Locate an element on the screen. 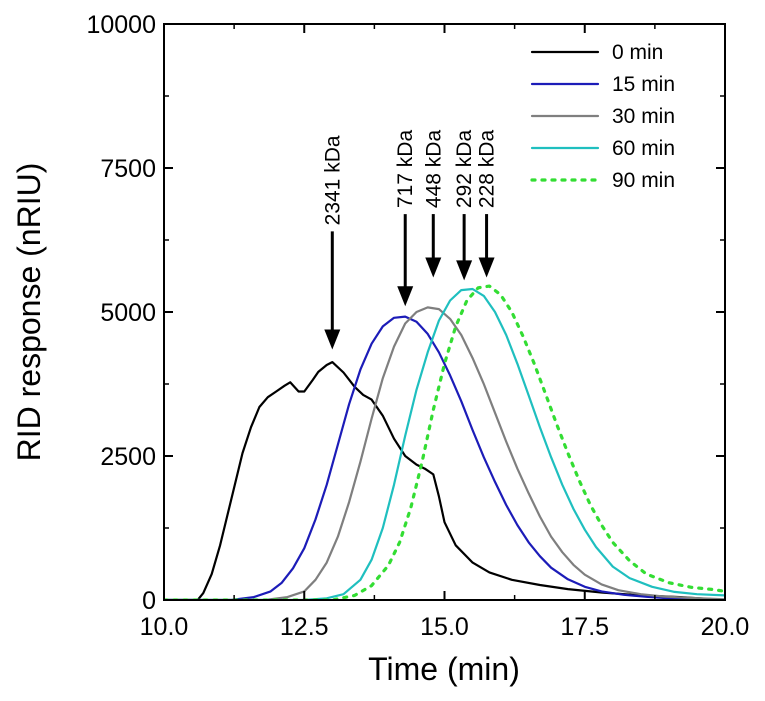 This screenshot has width=765, height=701. x-axis-label: Time (min) is located at coordinates (444, 669).